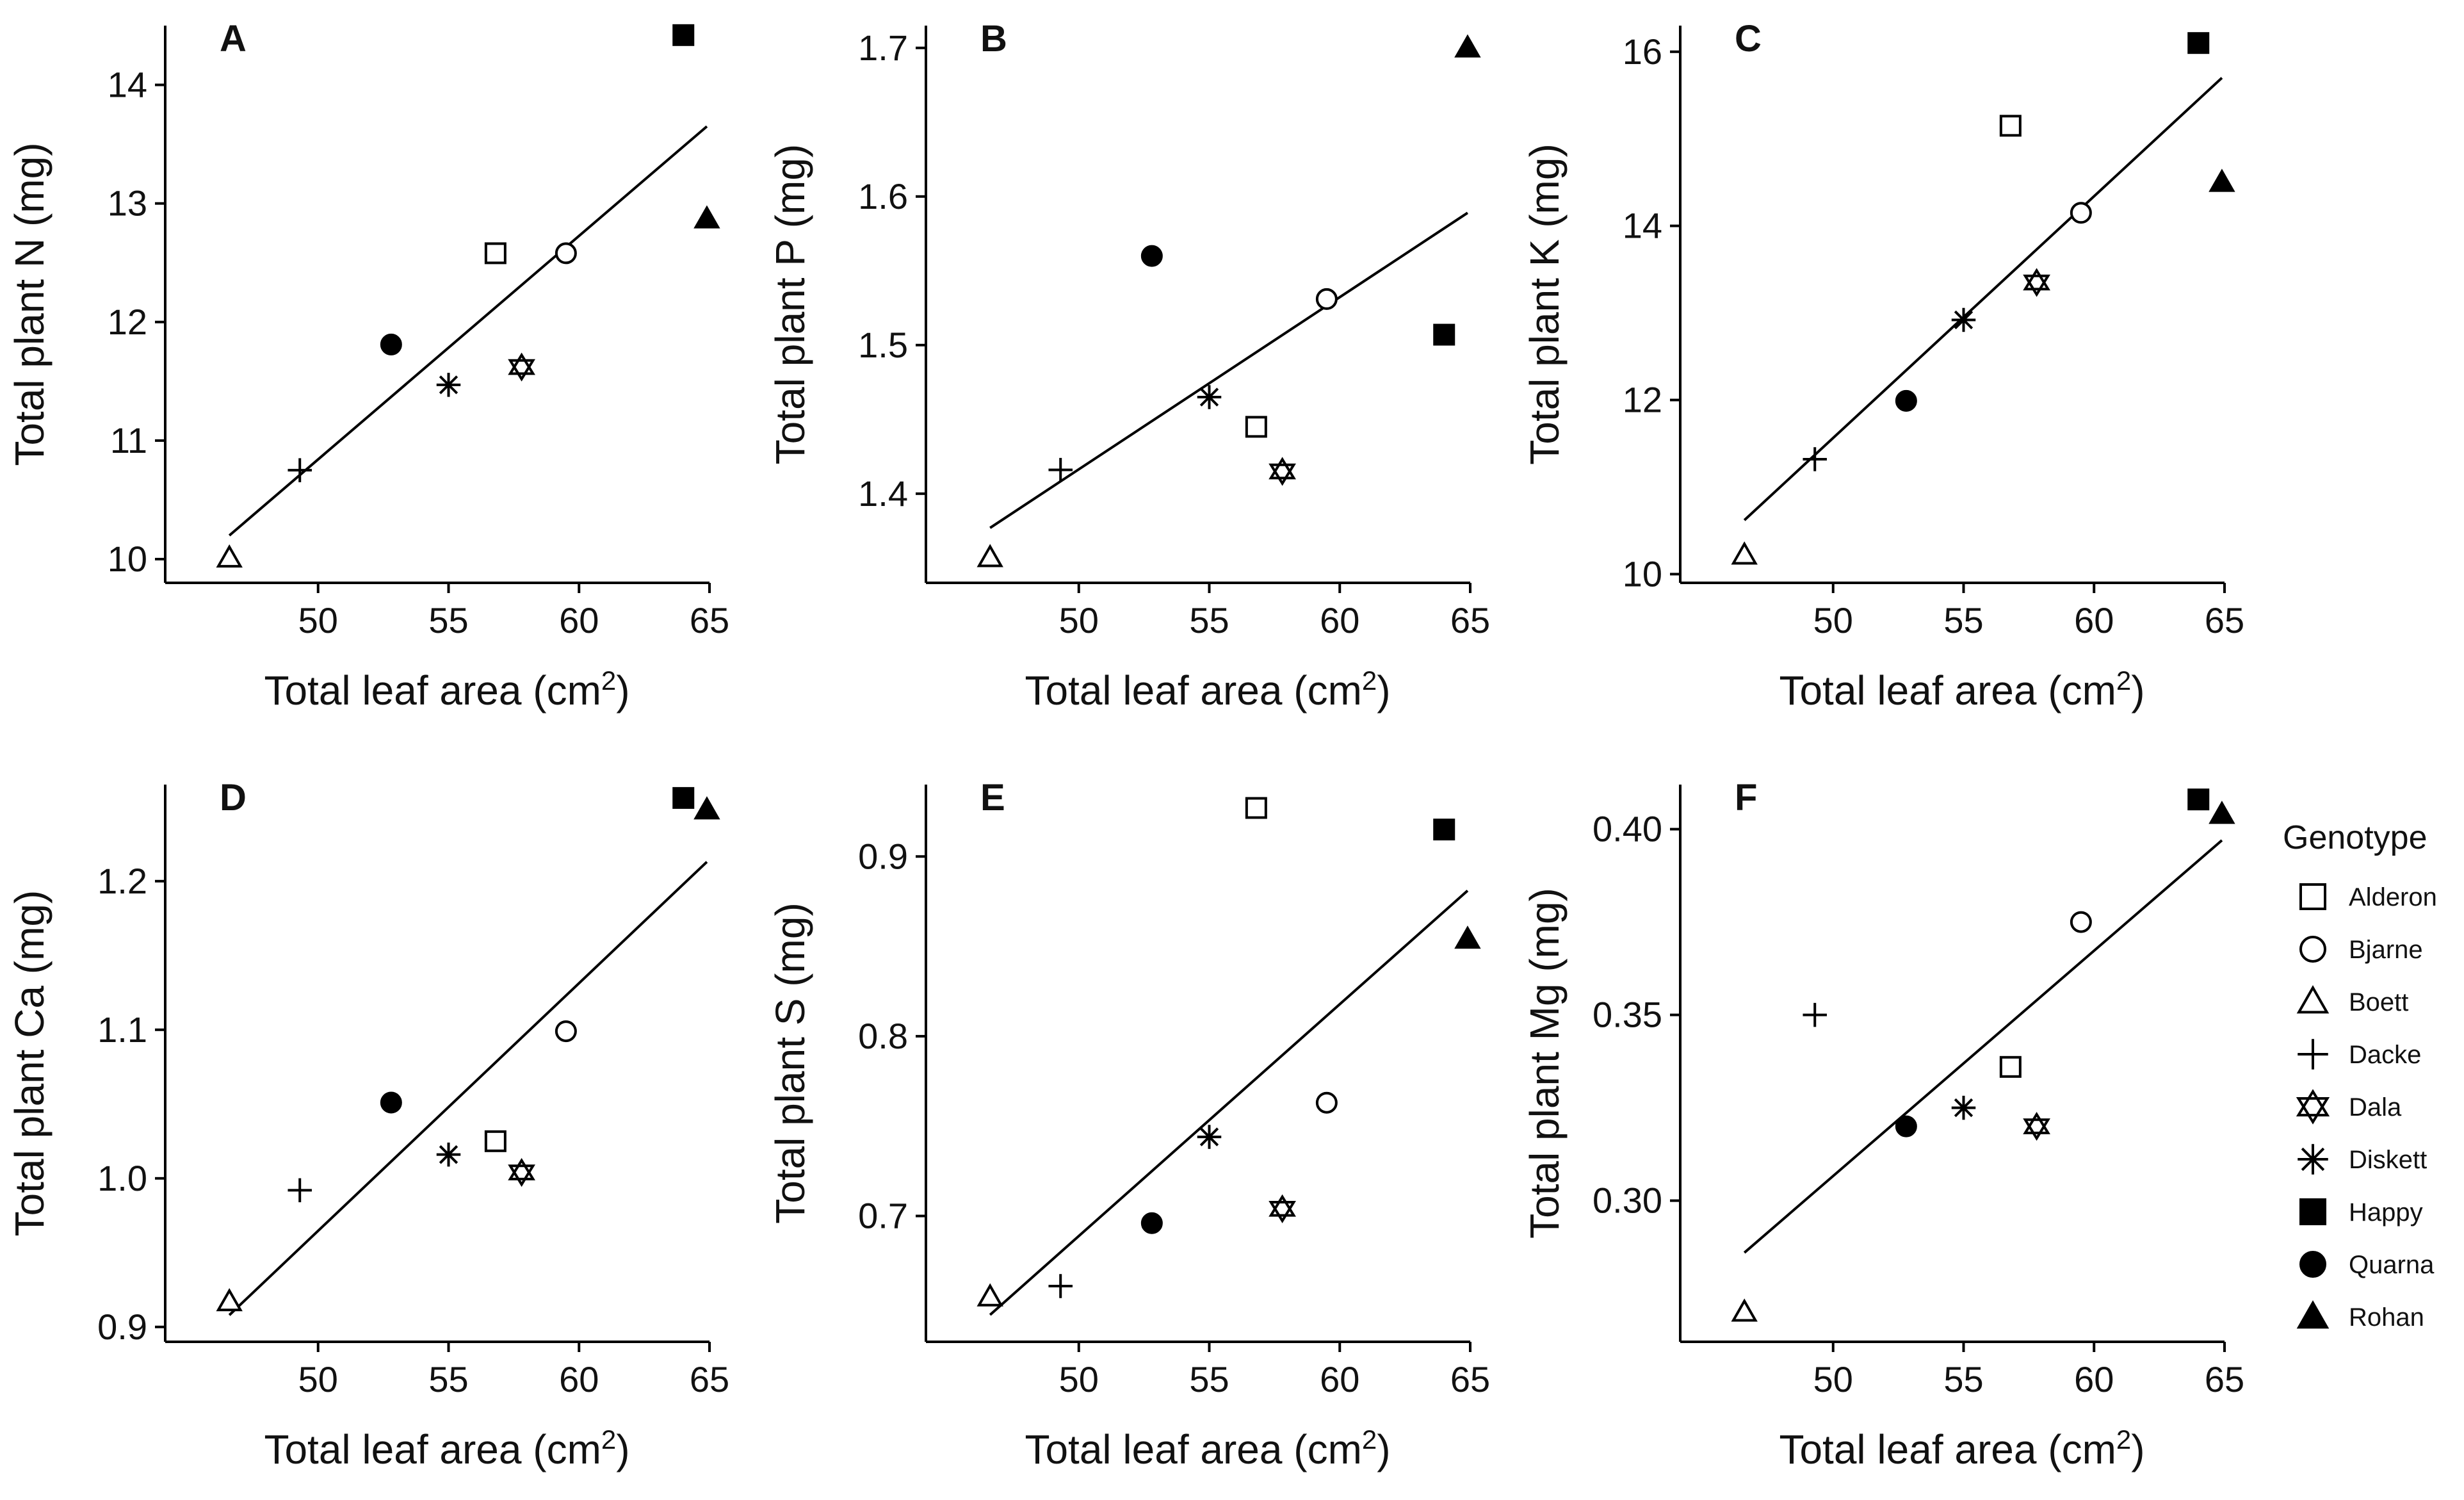  Describe the element at coordinates (2393, 897) in the screenshot. I see `legend-label: Alderon` at that location.